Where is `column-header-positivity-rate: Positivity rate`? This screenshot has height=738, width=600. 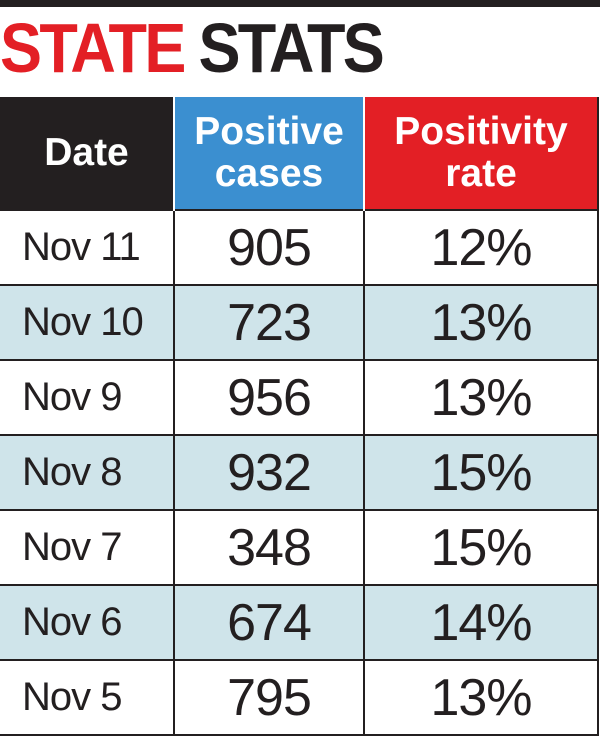 column-header-positivity-rate: Positivity rate is located at coordinates (481, 153).